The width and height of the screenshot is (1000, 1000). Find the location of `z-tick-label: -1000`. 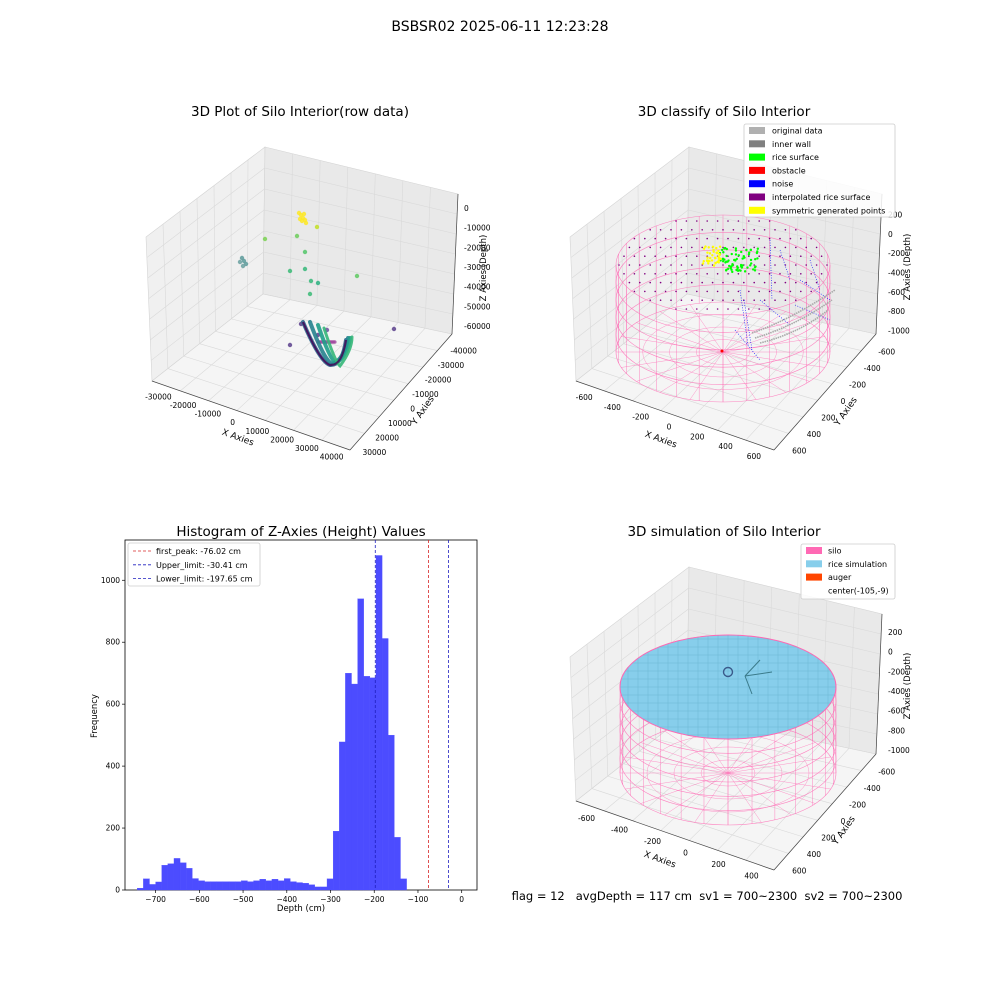

z-tick-label: -1000 is located at coordinates (899, 330).